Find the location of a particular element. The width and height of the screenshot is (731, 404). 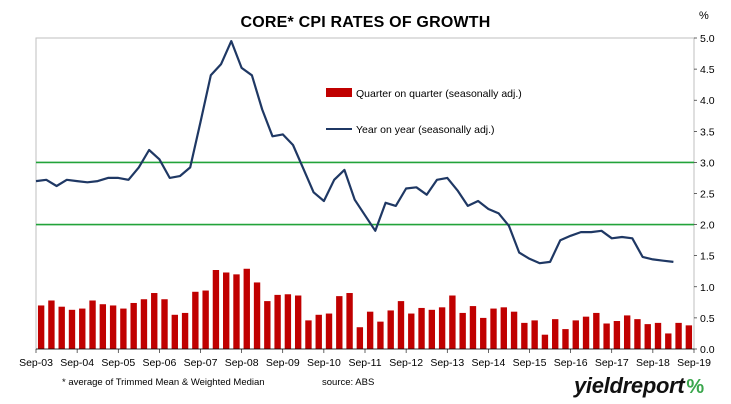

y-tick-label: 1.5 is located at coordinates (707, 257).